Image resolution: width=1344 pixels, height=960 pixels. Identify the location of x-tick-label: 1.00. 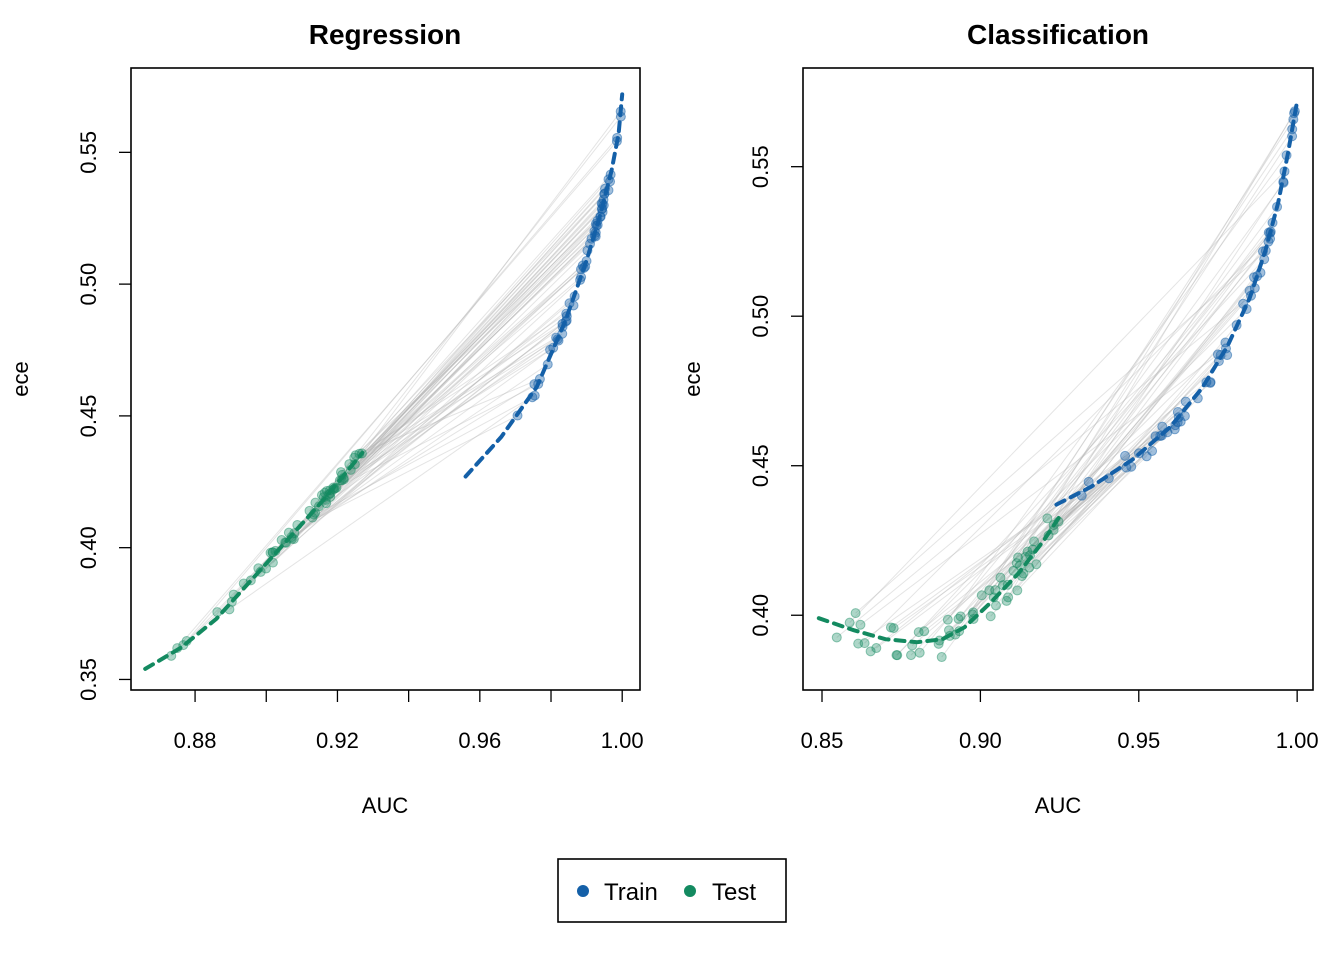
(1297, 740).